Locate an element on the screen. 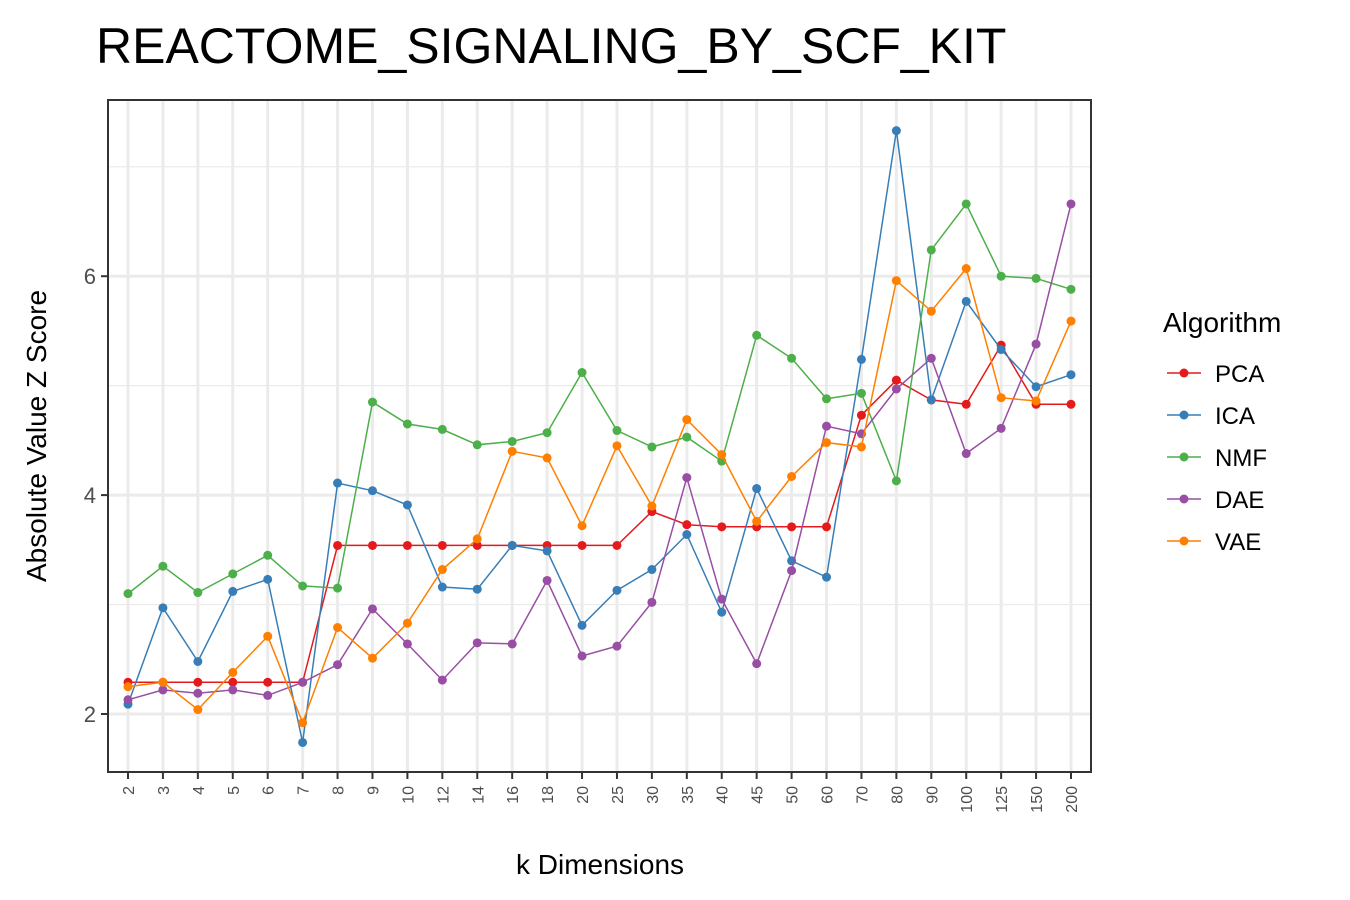  legend: Algorithm PCA ICA NMF DAE VAE is located at coordinates (1222, 431).